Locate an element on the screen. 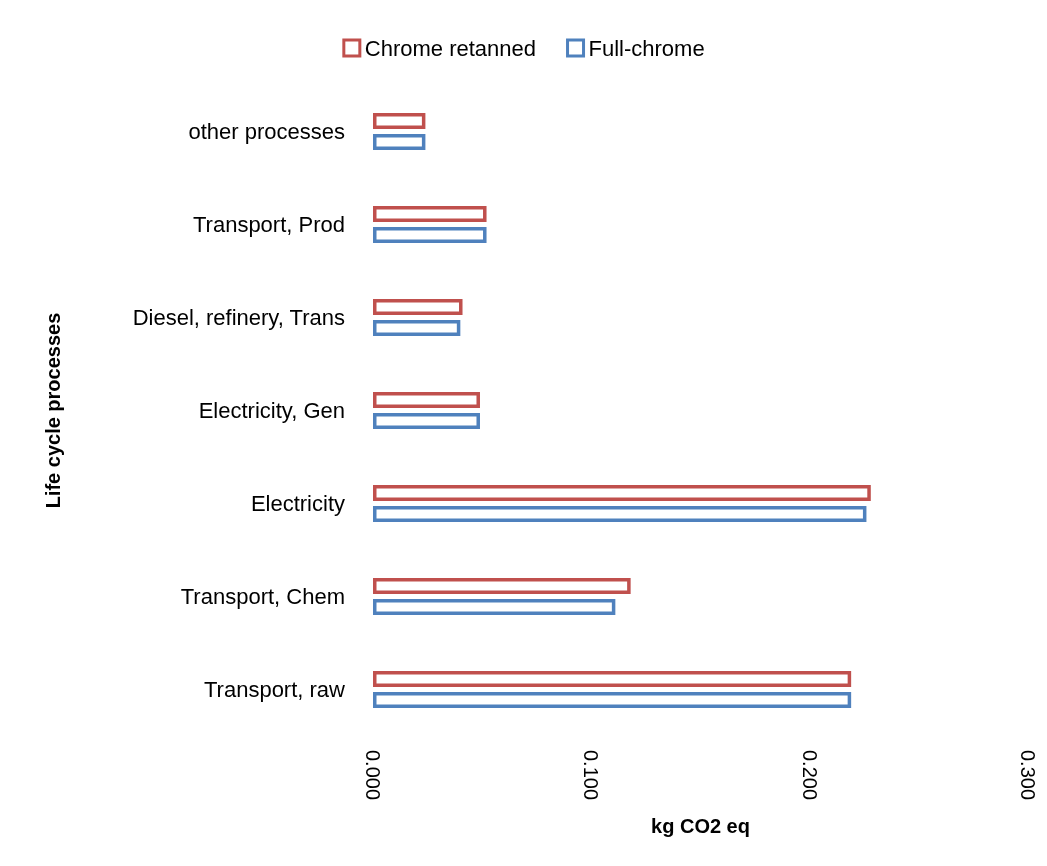 The height and width of the screenshot is (866, 1047). legend-label: Full-chrome is located at coordinates (646, 48).